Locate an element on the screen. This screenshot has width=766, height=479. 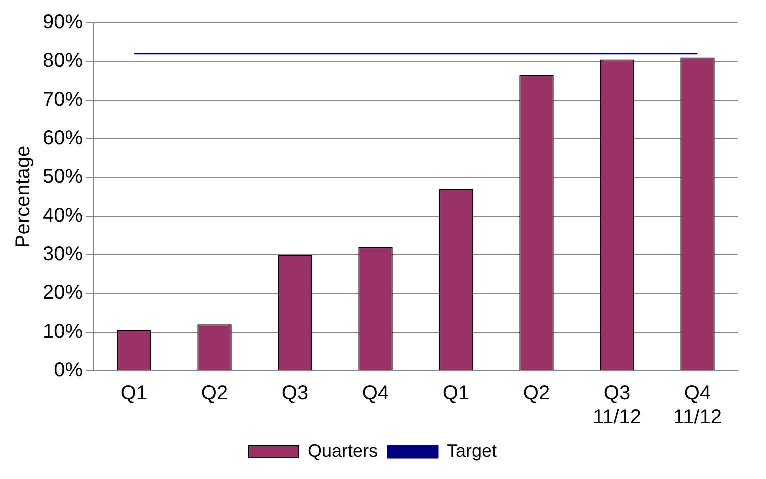
y-tick-label: 90% is located at coordinates (63, 23).